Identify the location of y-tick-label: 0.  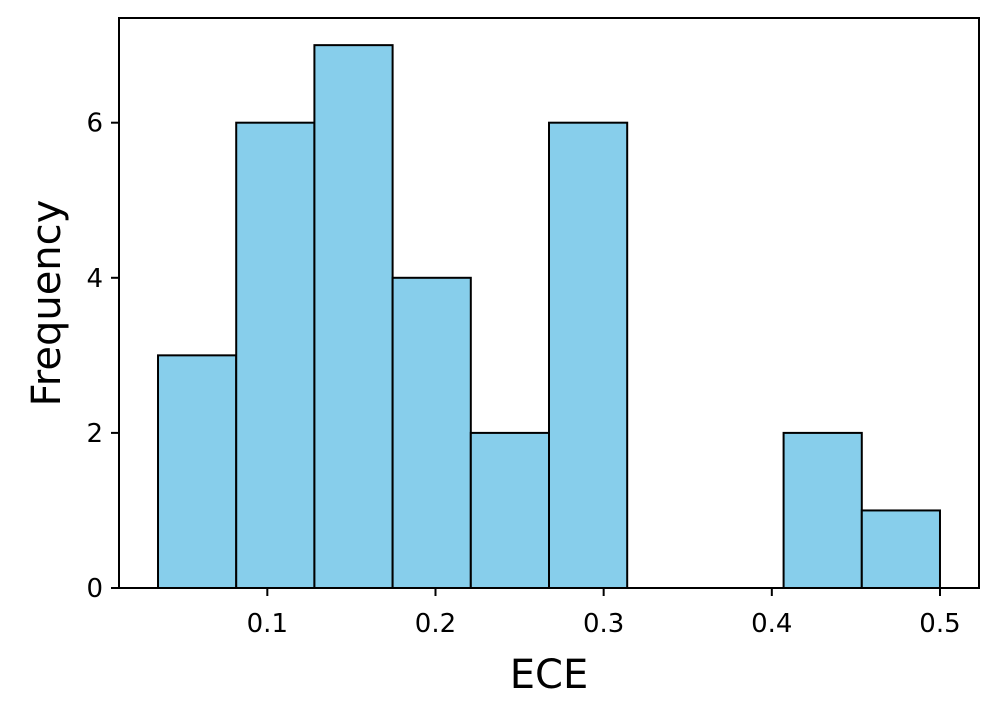
(94, 589).